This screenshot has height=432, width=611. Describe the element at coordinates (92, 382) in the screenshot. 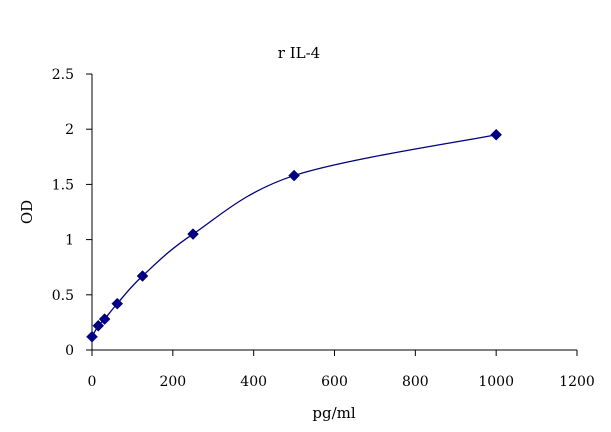

I see `x-tick-label: 0` at that location.